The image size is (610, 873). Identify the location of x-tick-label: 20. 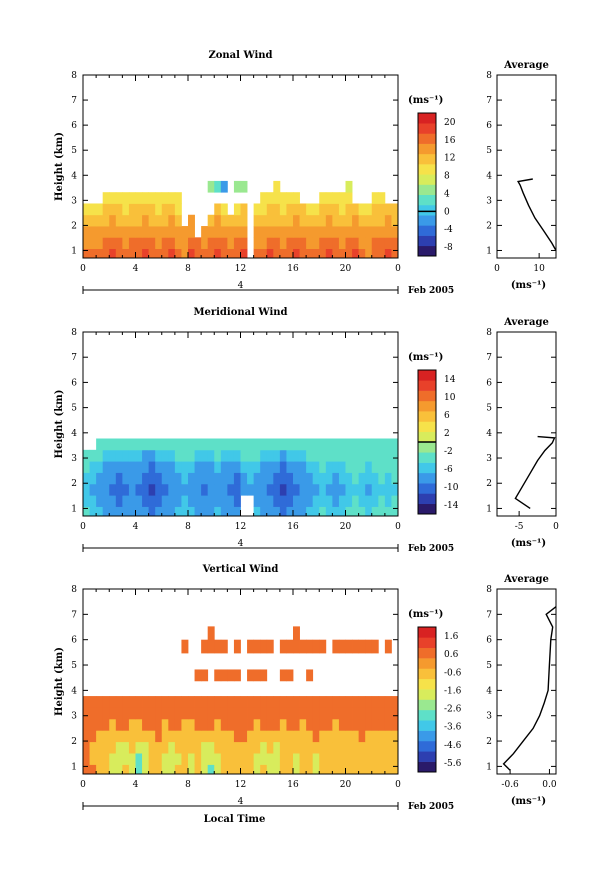
(346, 527).